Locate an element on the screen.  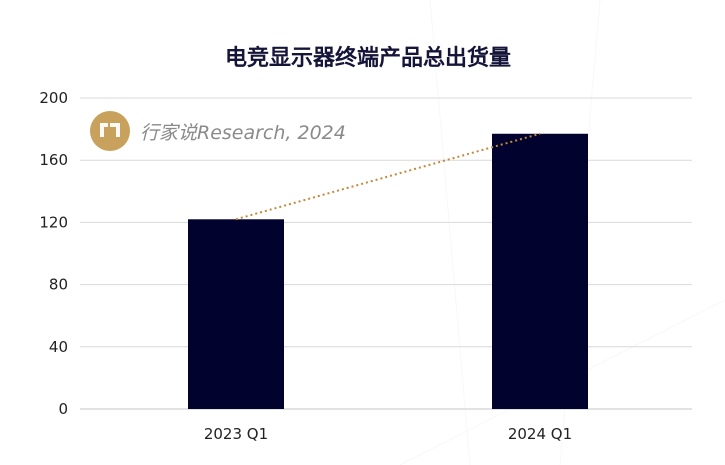
y-tick-label: 200 is located at coordinates (53, 98).